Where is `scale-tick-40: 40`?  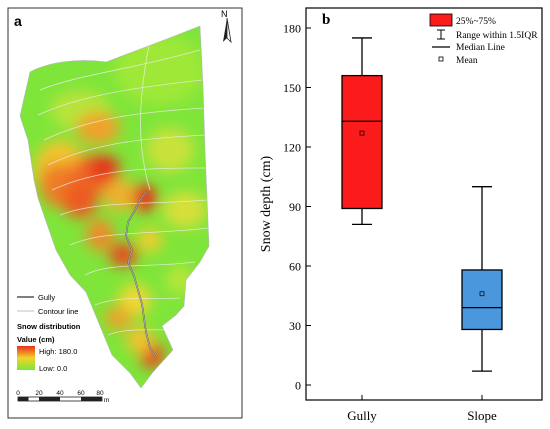 scale-tick-40: 40 is located at coordinates (60, 393).